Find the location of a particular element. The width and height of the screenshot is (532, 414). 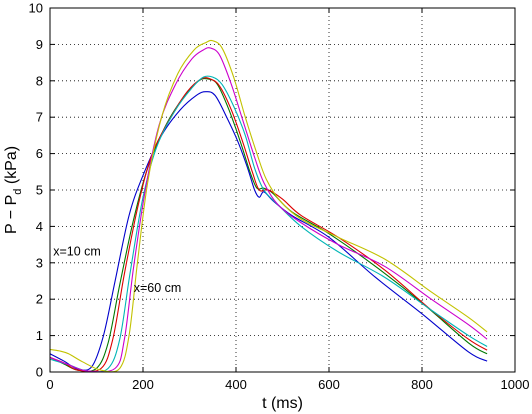

y-tick-label: 6 is located at coordinates (39, 153).